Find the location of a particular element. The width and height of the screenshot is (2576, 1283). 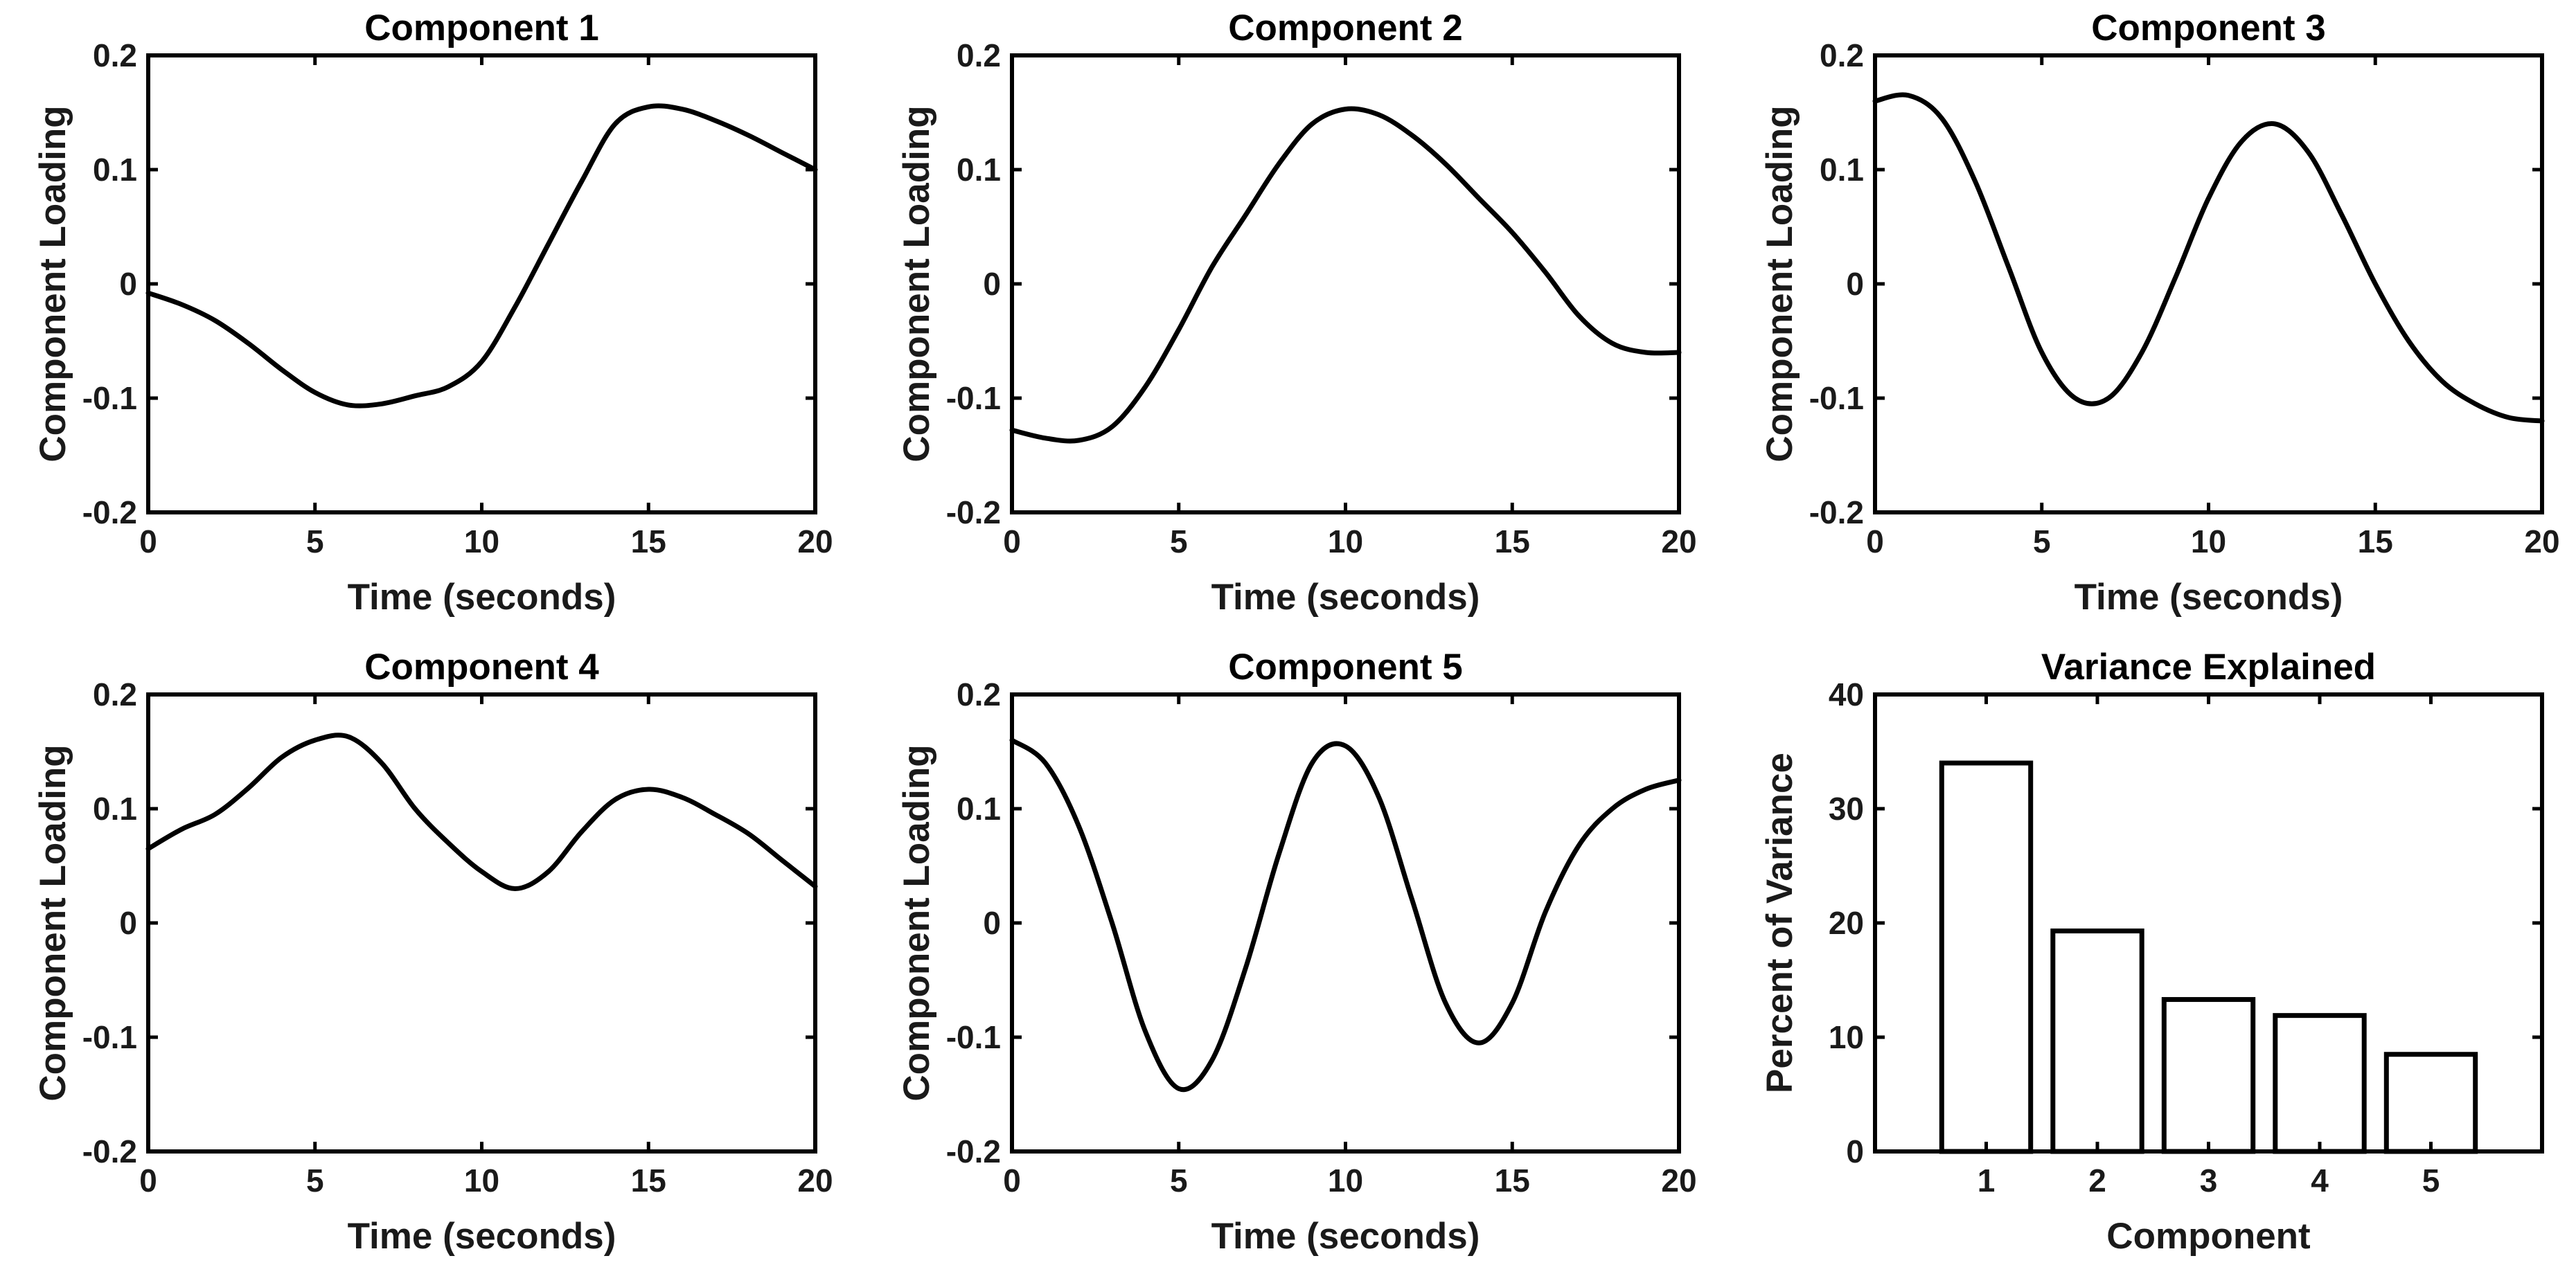

panel-5-title: Component 5 is located at coordinates (1345, 668).